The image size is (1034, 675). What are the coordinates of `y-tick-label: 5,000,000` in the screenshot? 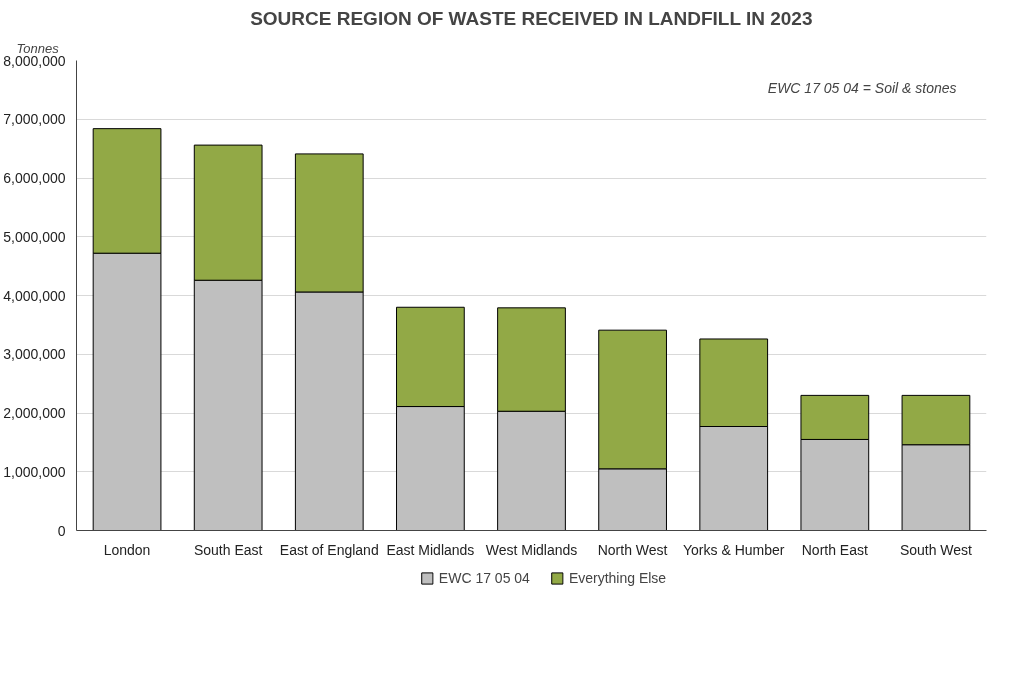 It's located at (34, 236).